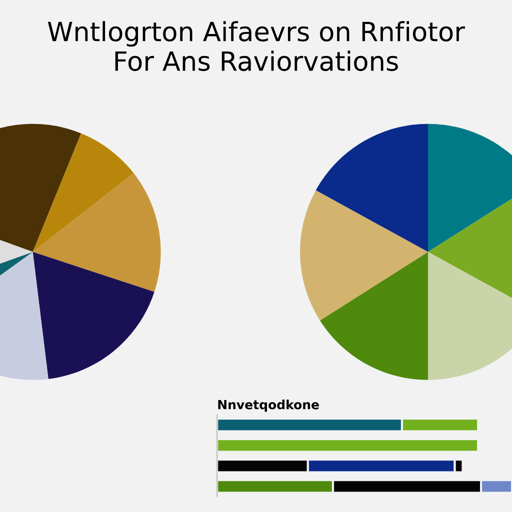 This screenshot has width=512, height=512. What do you see at coordinates (268, 406) in the screenshot?
I see `chart-title: Nnvetqodkone` at bounding box center [268, 406].